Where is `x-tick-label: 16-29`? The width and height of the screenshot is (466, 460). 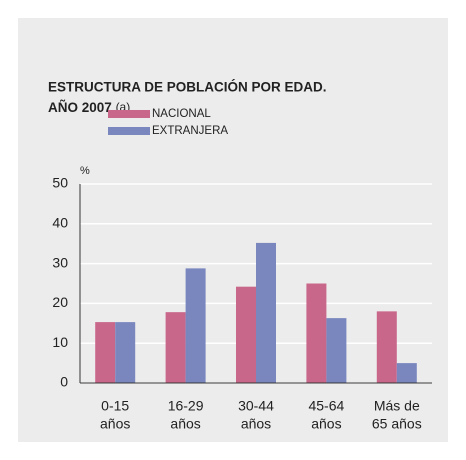 x-tick-label: 16-29 is located at coordinates (186, 406).